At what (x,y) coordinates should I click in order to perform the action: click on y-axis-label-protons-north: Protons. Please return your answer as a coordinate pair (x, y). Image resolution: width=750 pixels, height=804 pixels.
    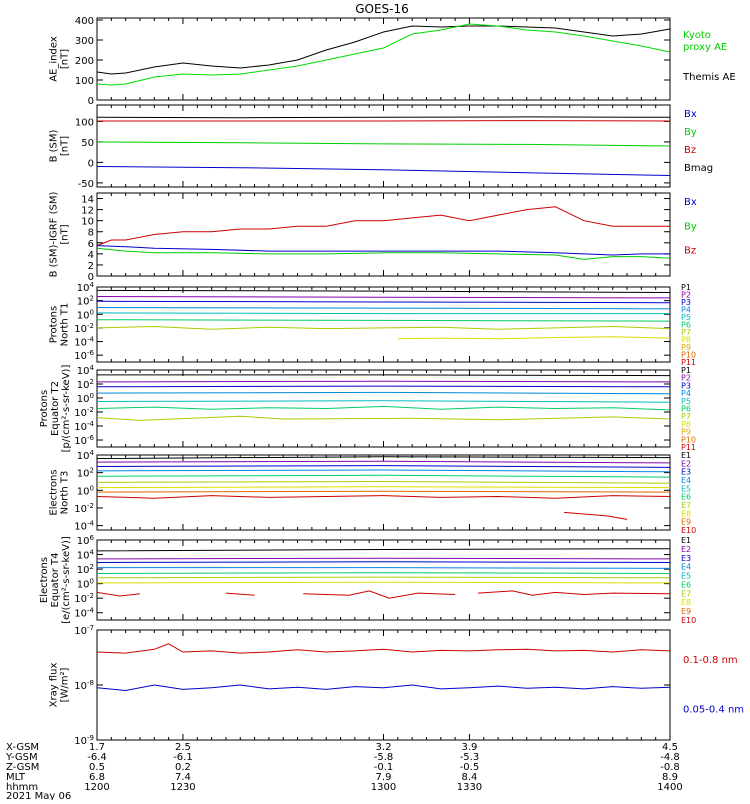
    Looking at the image, I should click on (54, 324).